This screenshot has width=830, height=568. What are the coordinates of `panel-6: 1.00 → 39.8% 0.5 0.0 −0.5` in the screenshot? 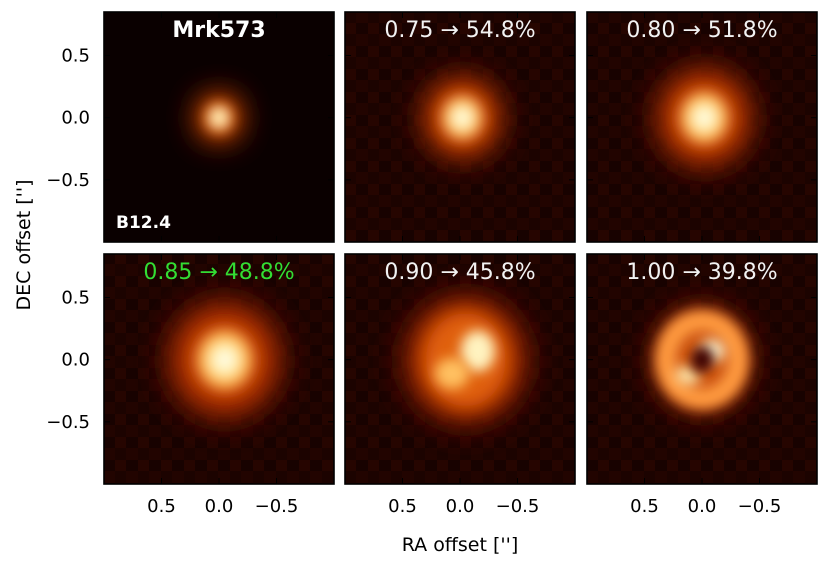 It's located at (702, 385).